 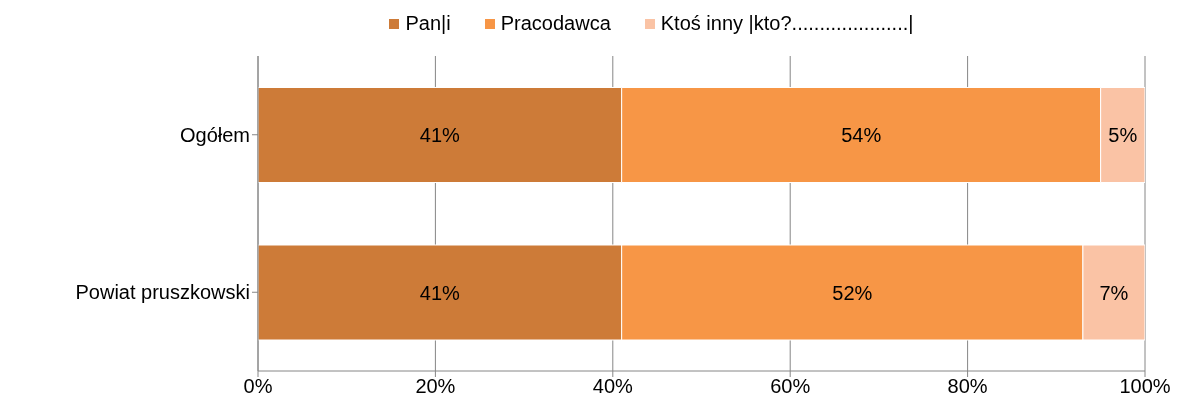 I want to click on legend-label: Ktoś inny |kto?.....................|, so click(x=787, y=23).